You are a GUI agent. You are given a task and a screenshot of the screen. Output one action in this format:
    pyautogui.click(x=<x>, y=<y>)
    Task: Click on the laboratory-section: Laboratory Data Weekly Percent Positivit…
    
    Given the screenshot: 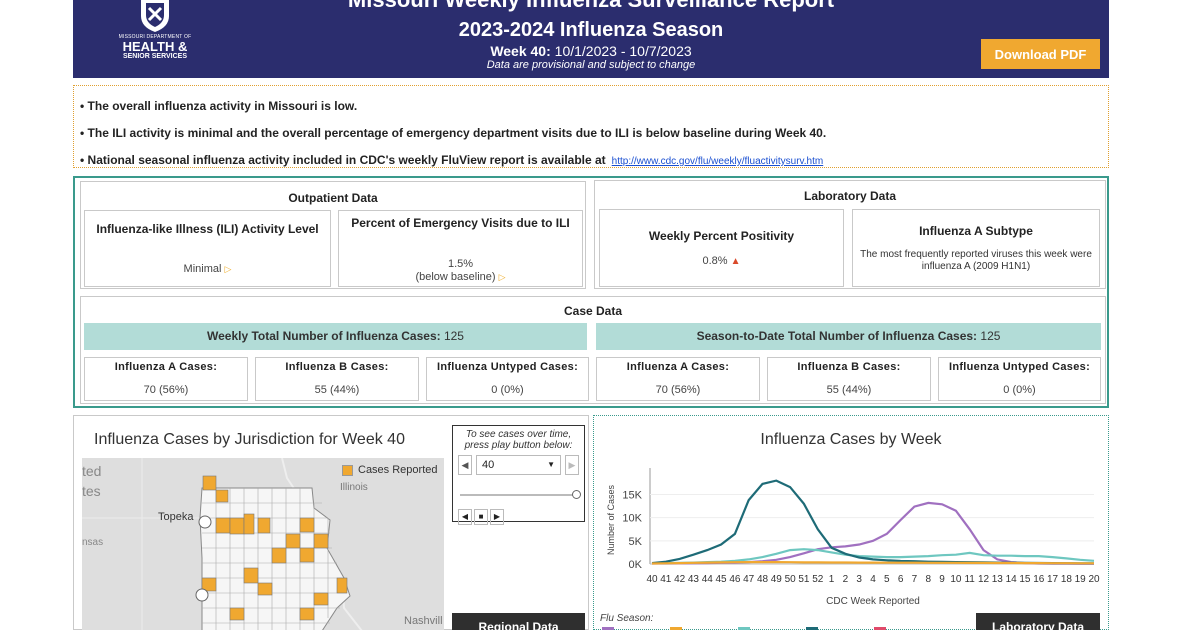 What is the action you would take?
    pyautogui.click(x=850, y=234)
    